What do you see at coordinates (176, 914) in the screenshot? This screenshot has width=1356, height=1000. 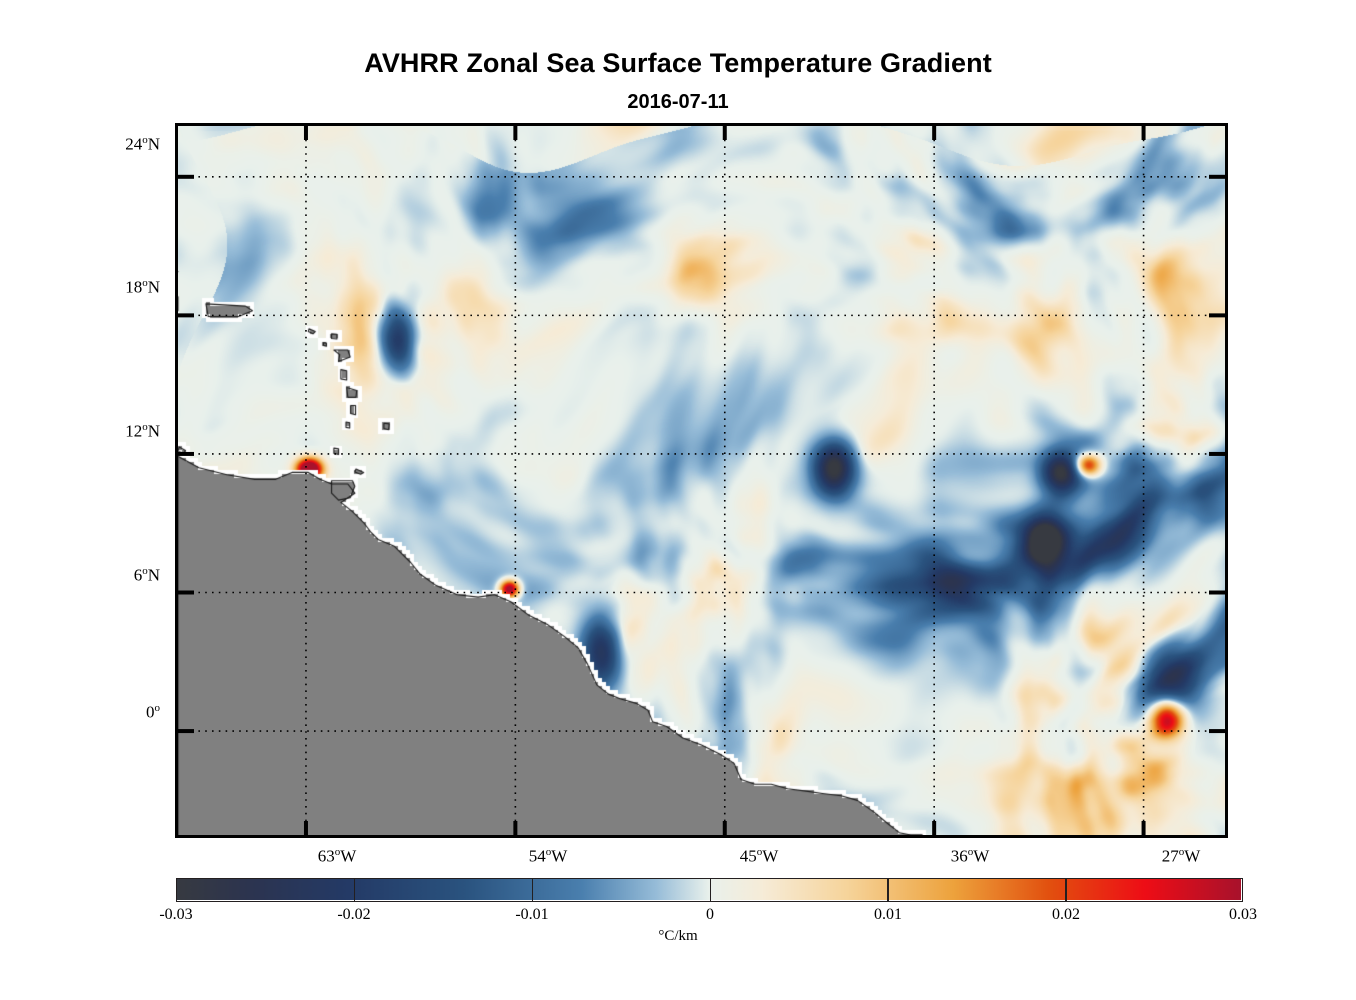 I see `colorbar-label-0: -0.03` at bounding box center [176, 914].